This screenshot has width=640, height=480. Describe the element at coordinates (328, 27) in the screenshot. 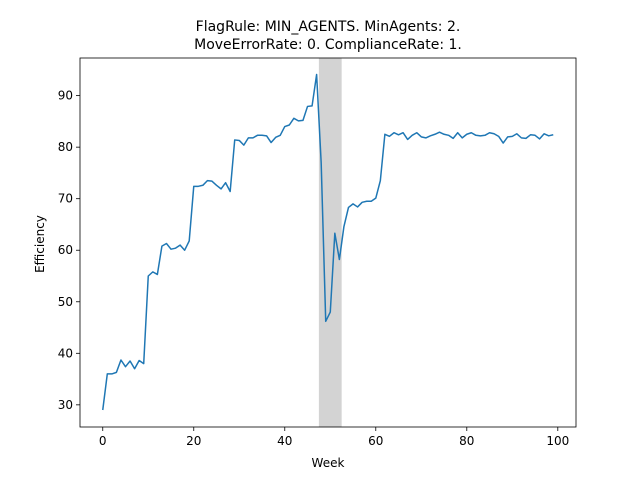

I see `chart-title-line-1: FlagRule: MIN_AGENTS. MinAgents: 2.` at that location.